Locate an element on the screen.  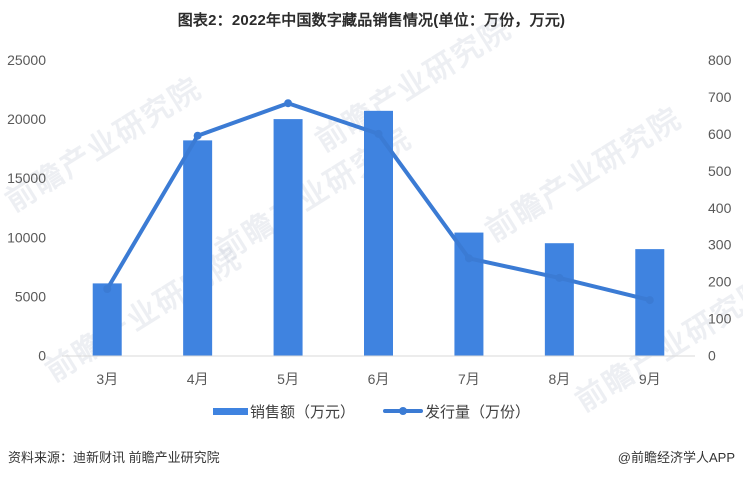
legend: 销售额（万元） 发行量（万份） is located at coordinates (371, 411).